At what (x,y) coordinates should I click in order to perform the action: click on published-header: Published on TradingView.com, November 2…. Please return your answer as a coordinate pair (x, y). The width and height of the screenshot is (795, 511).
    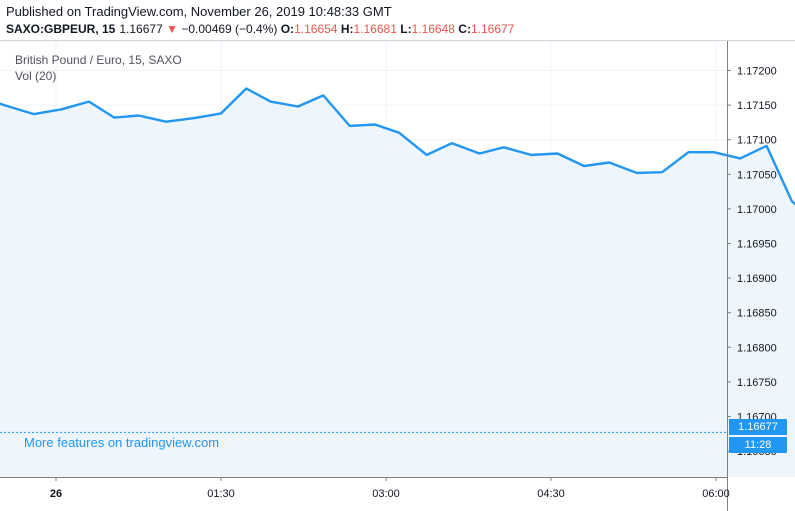
    Looking at the image, I should click on (199, 11).